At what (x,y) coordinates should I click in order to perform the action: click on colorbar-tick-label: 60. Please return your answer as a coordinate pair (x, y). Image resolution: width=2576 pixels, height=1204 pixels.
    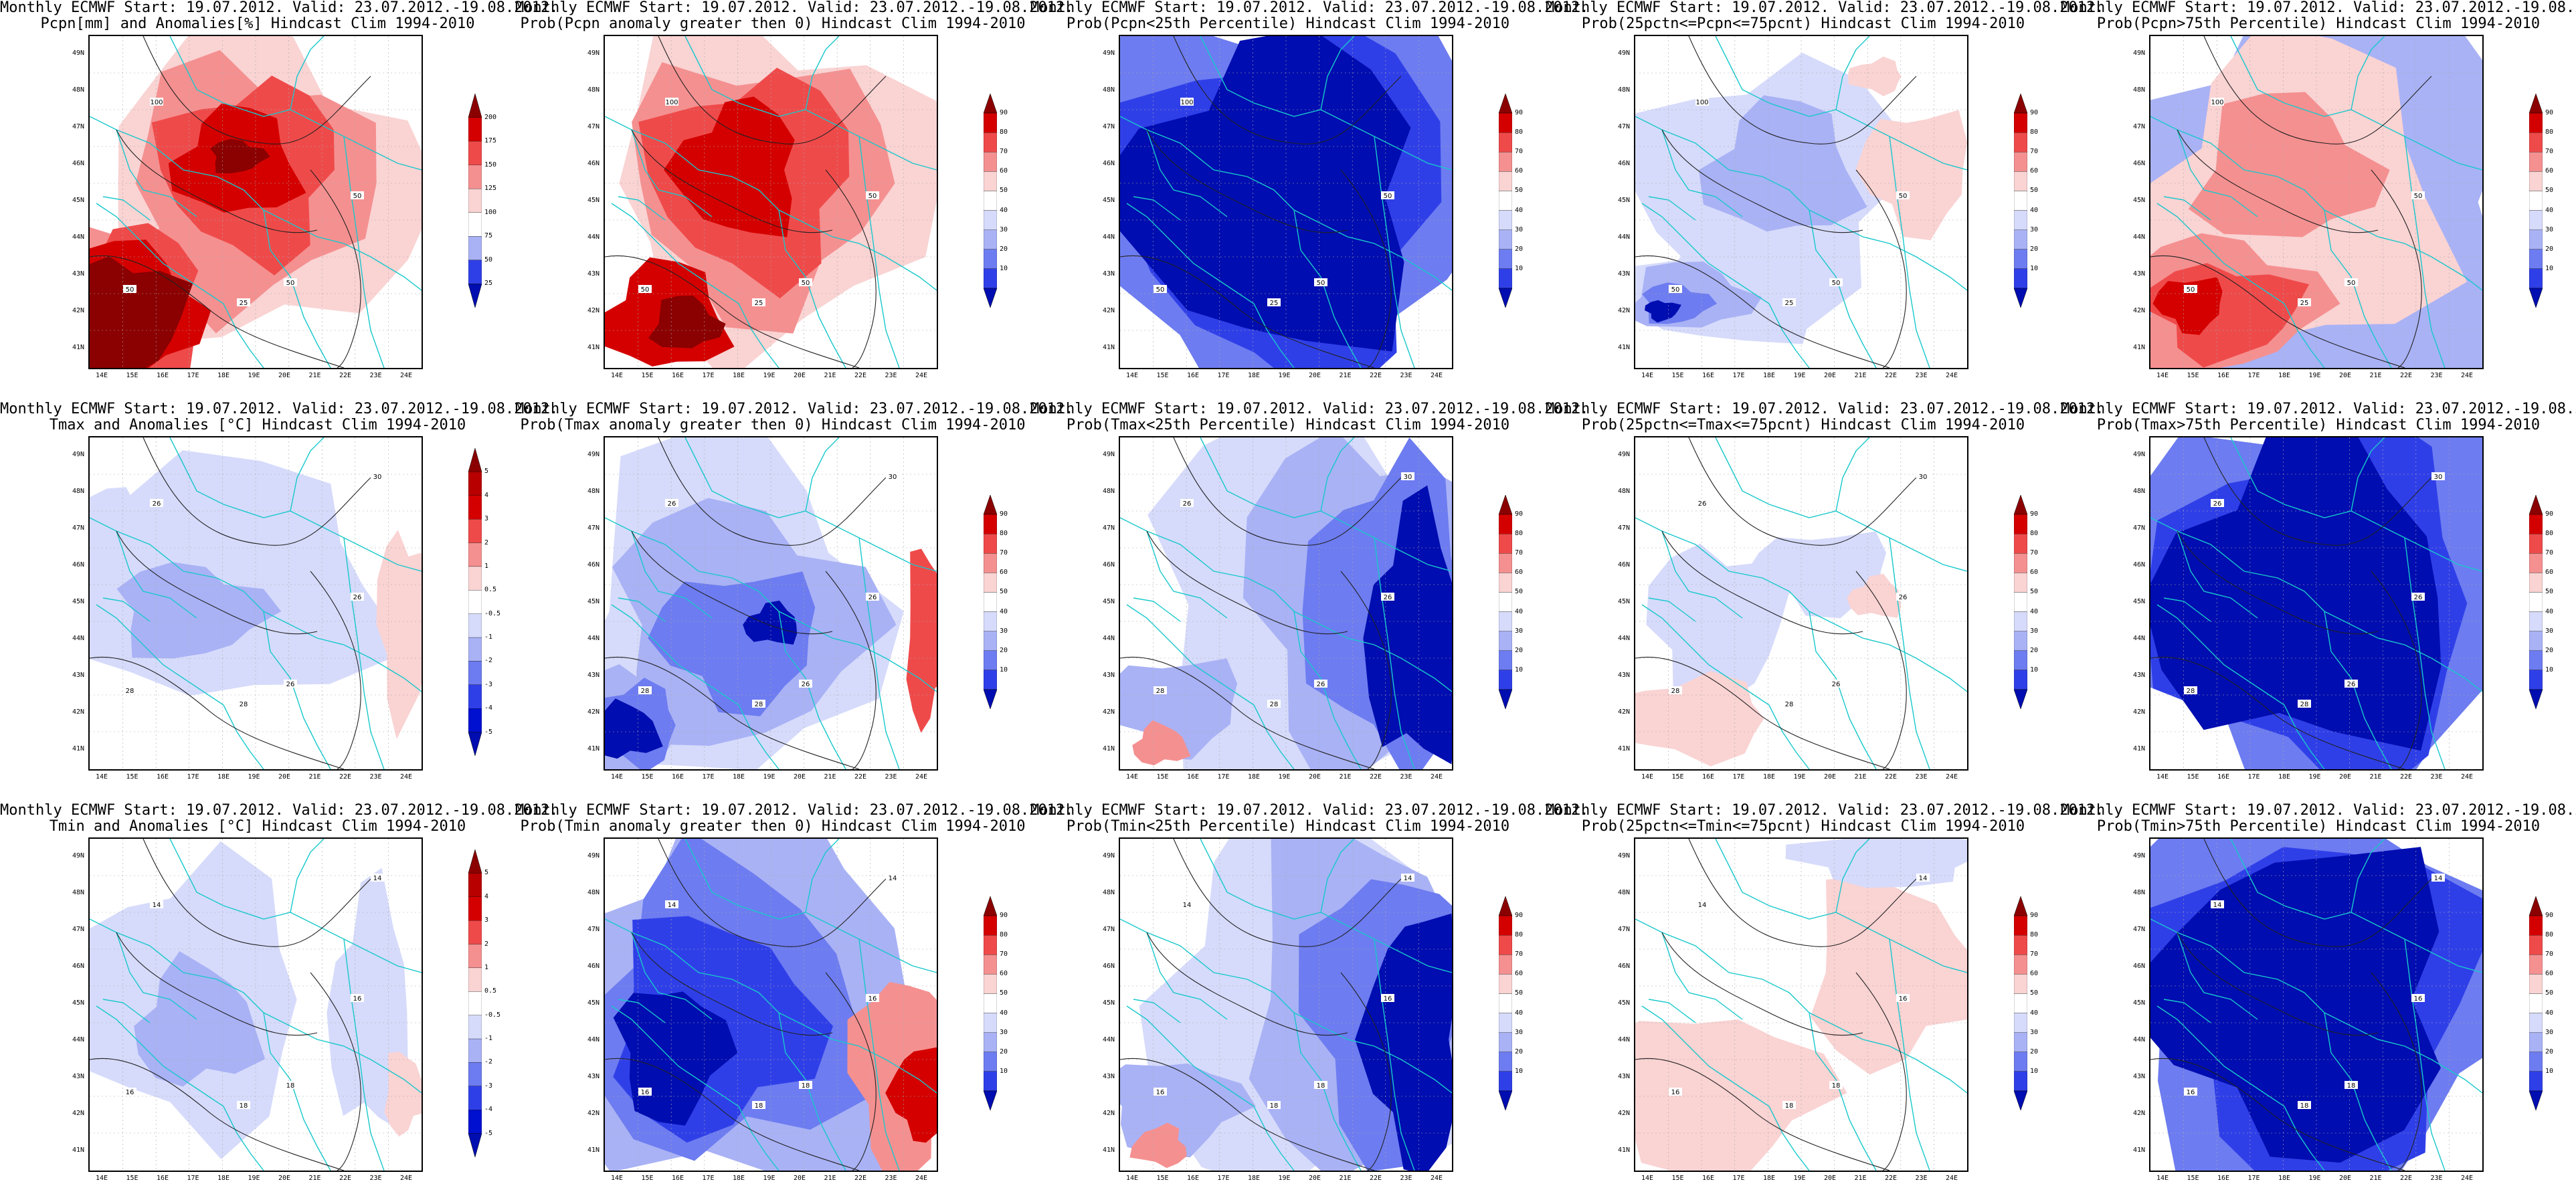
    Looking at the image, I should click on (2035, 171).